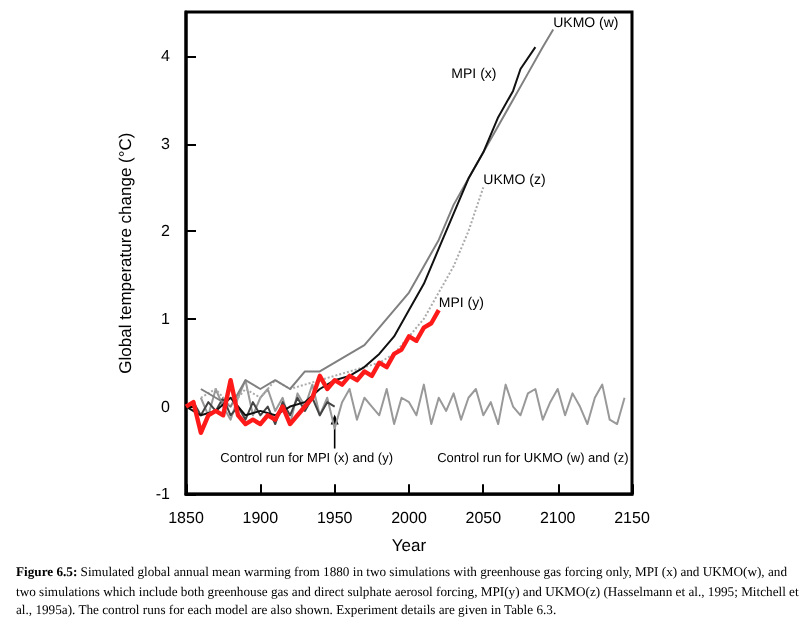  I want to click on x-tick-label: 2000, so click(409, 518).